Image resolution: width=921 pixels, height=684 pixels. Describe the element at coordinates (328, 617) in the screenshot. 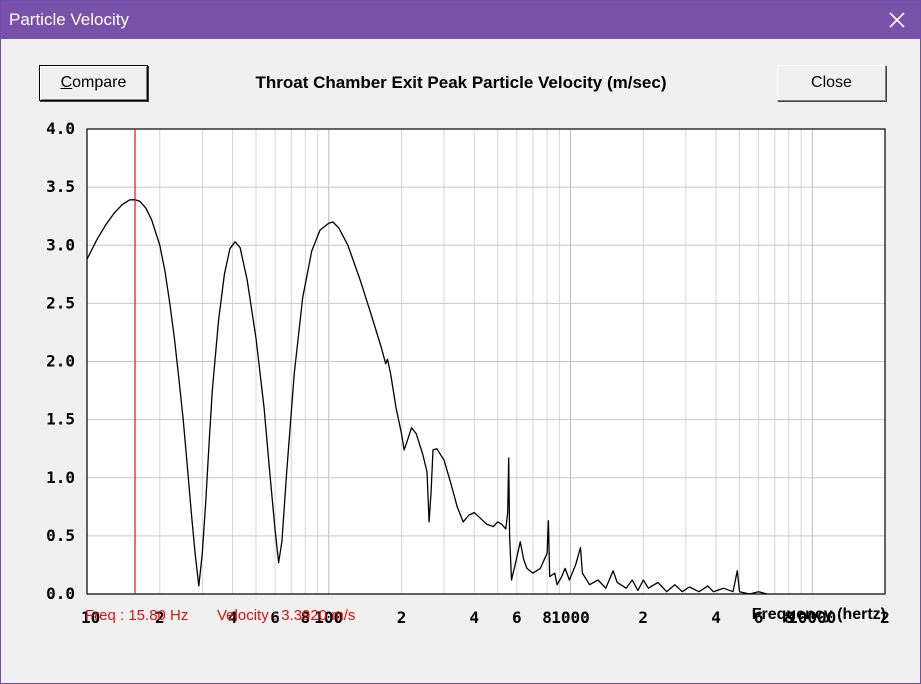

I see `x-tick-label: 100` at that location.